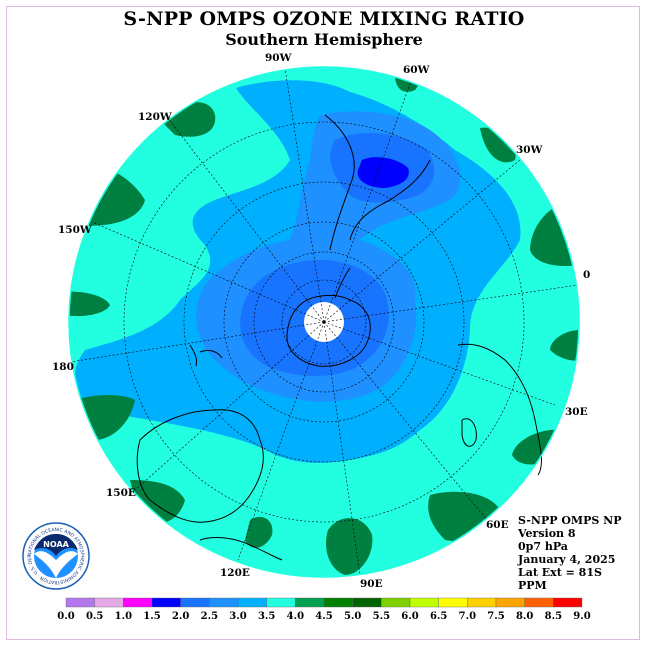  Describe the element at coordinates (543, 546) in the screenshot. I see `info-level: 0p7 hPa` at that location.